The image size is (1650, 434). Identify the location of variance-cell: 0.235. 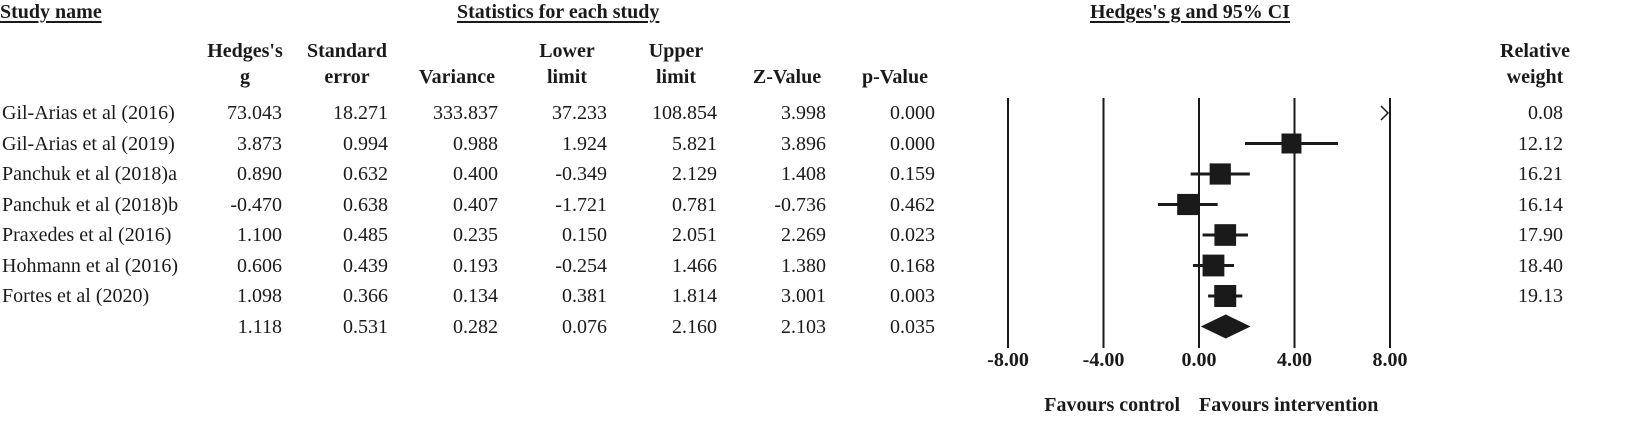
(475, 235).